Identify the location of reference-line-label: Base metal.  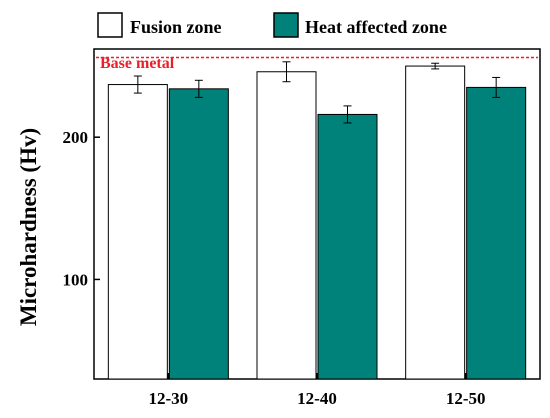
(137, 63).